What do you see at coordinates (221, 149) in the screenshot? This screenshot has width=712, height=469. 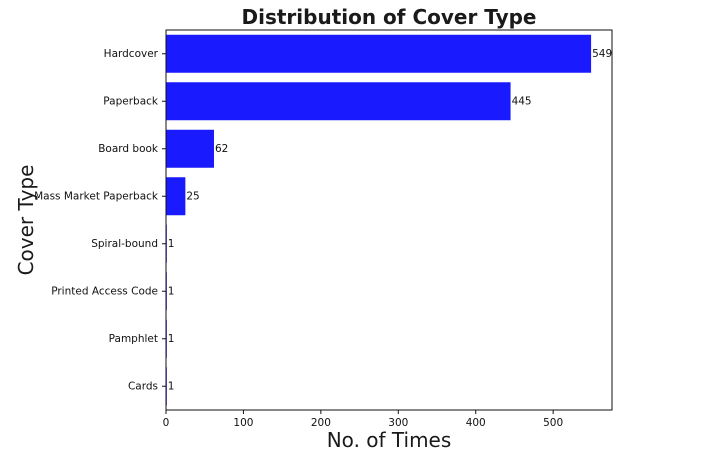 I see `data-label-board-book: 62` at bounding box center [221, 149].